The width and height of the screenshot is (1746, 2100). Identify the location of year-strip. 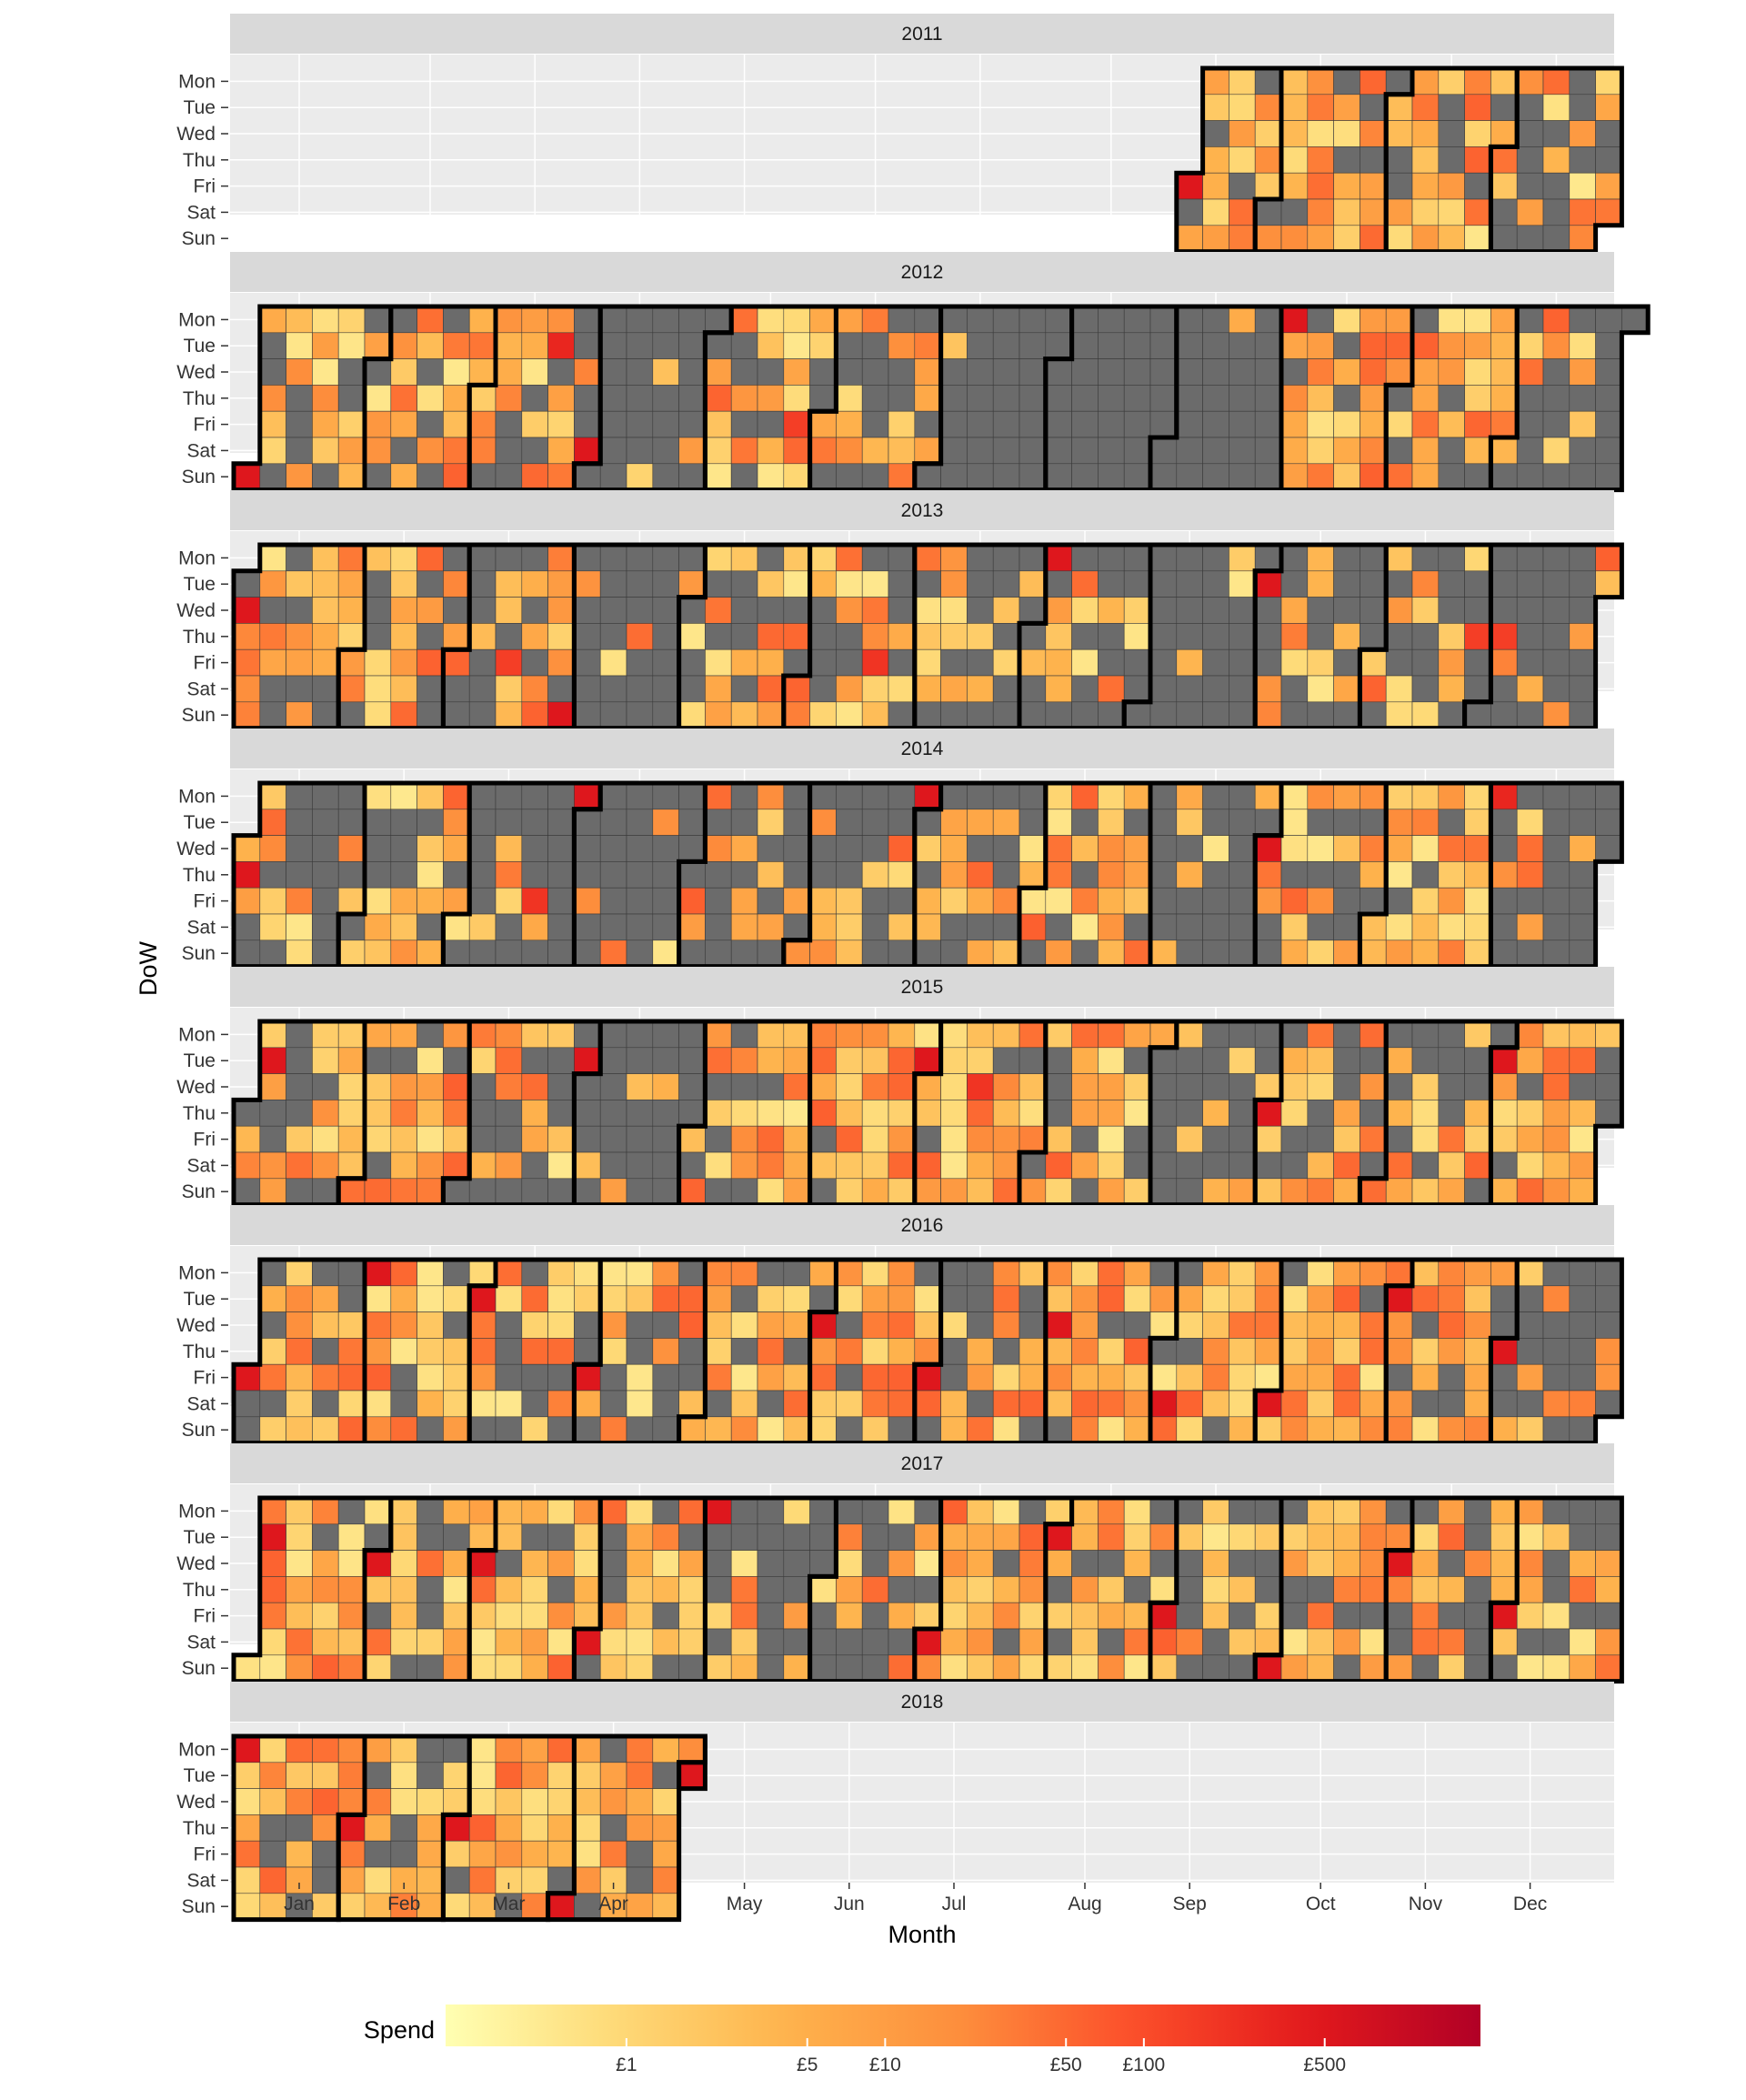
(922, 987).